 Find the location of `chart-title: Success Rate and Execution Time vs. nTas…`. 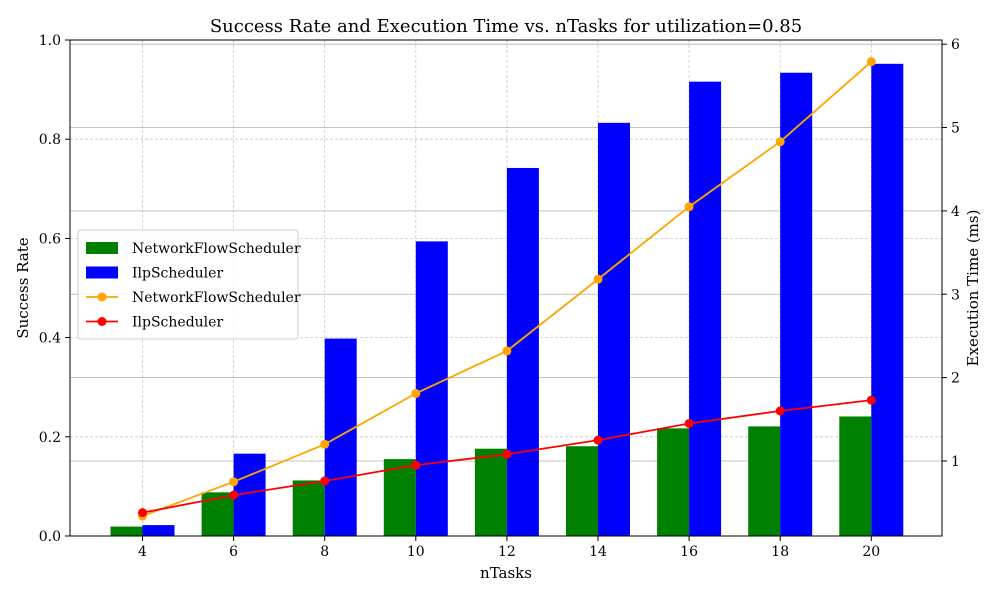

chart-title: Success Rate and Execution Time vs. nTas… is located at coordinates (506, 26).